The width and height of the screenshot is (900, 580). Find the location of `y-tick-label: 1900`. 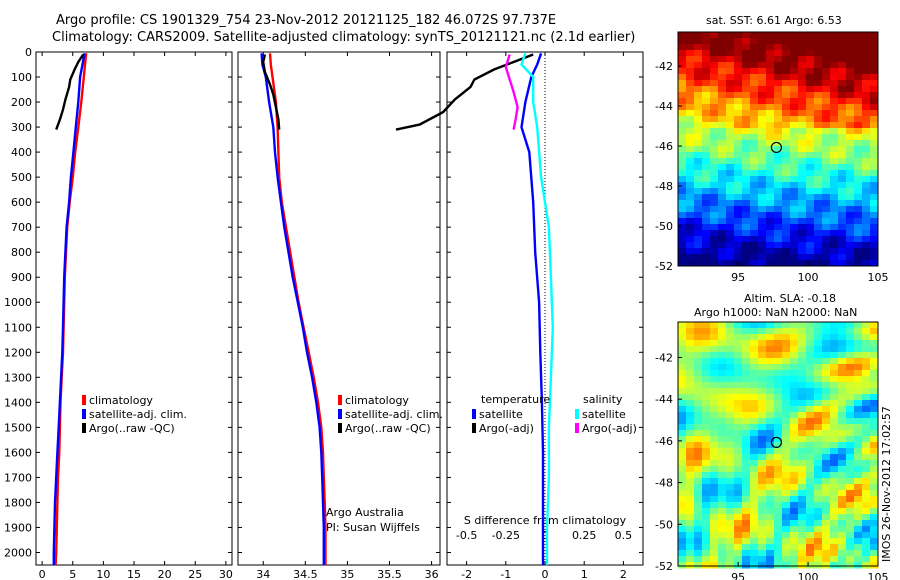

y-tick-label: 1900 is located at coordinates (18, 527).